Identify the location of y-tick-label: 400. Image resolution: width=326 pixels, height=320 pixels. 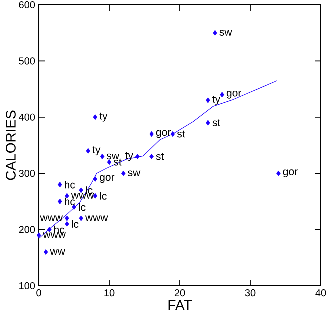
(27, 117).